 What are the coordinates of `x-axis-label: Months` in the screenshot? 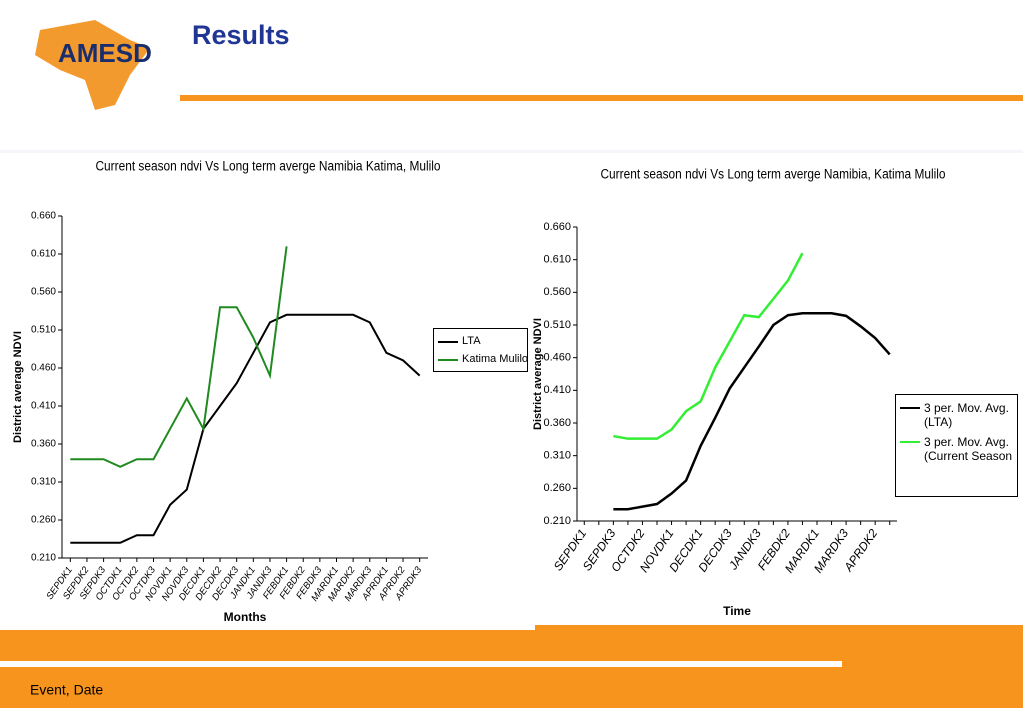 It's located at (245, 617).